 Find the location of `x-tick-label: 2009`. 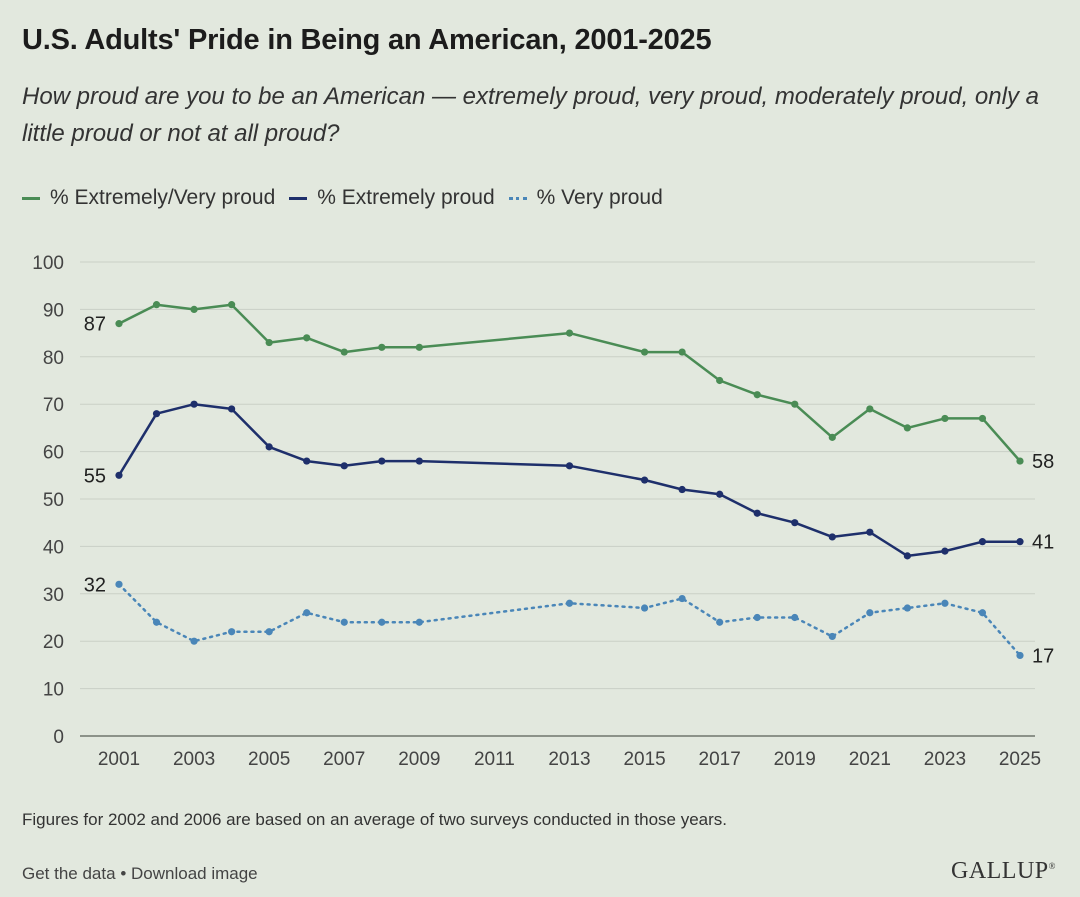

x-tick-label: 2009 is located at coordinates (419, 759).